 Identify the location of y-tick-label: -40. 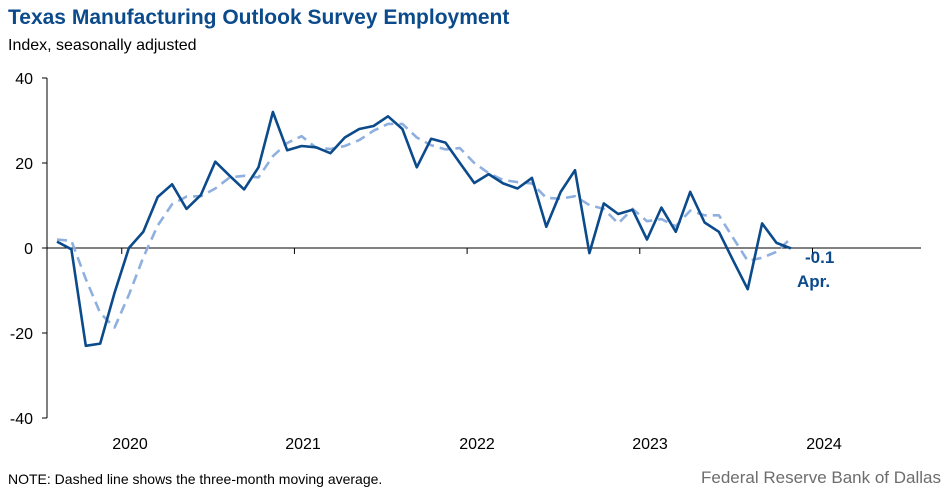
(21, 419).